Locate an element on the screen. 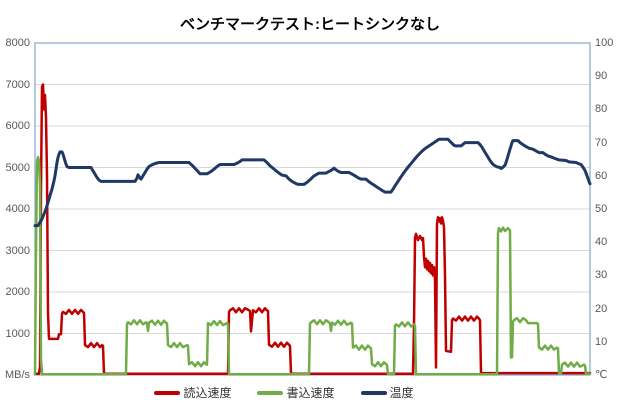 The height and width of the screenshot is (405, 620). y-right-tick-9: 10 is located at coordinates (601, 341).